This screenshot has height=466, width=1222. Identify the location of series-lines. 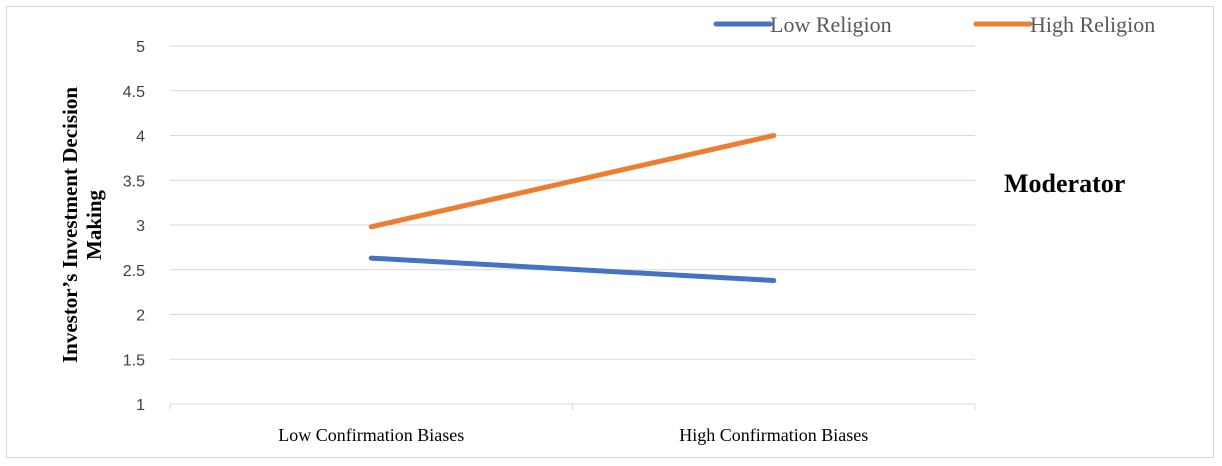
(572, 208).